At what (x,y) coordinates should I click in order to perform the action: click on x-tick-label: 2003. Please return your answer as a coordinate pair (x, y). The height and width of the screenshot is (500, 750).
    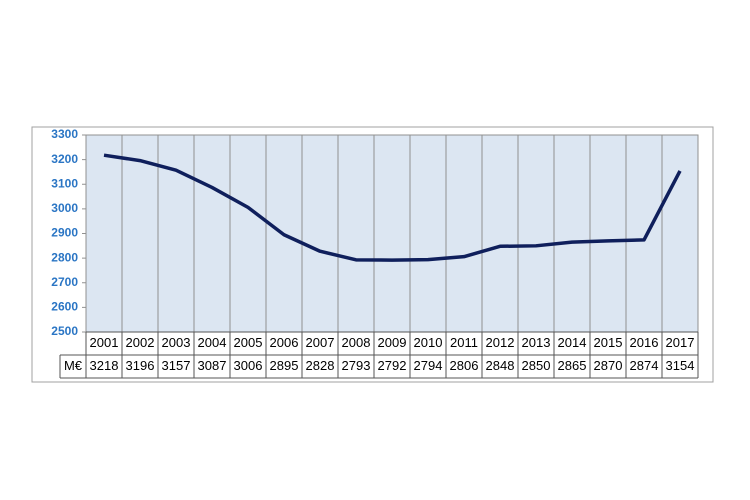
    Looking at the image, I should click on (176, 342).